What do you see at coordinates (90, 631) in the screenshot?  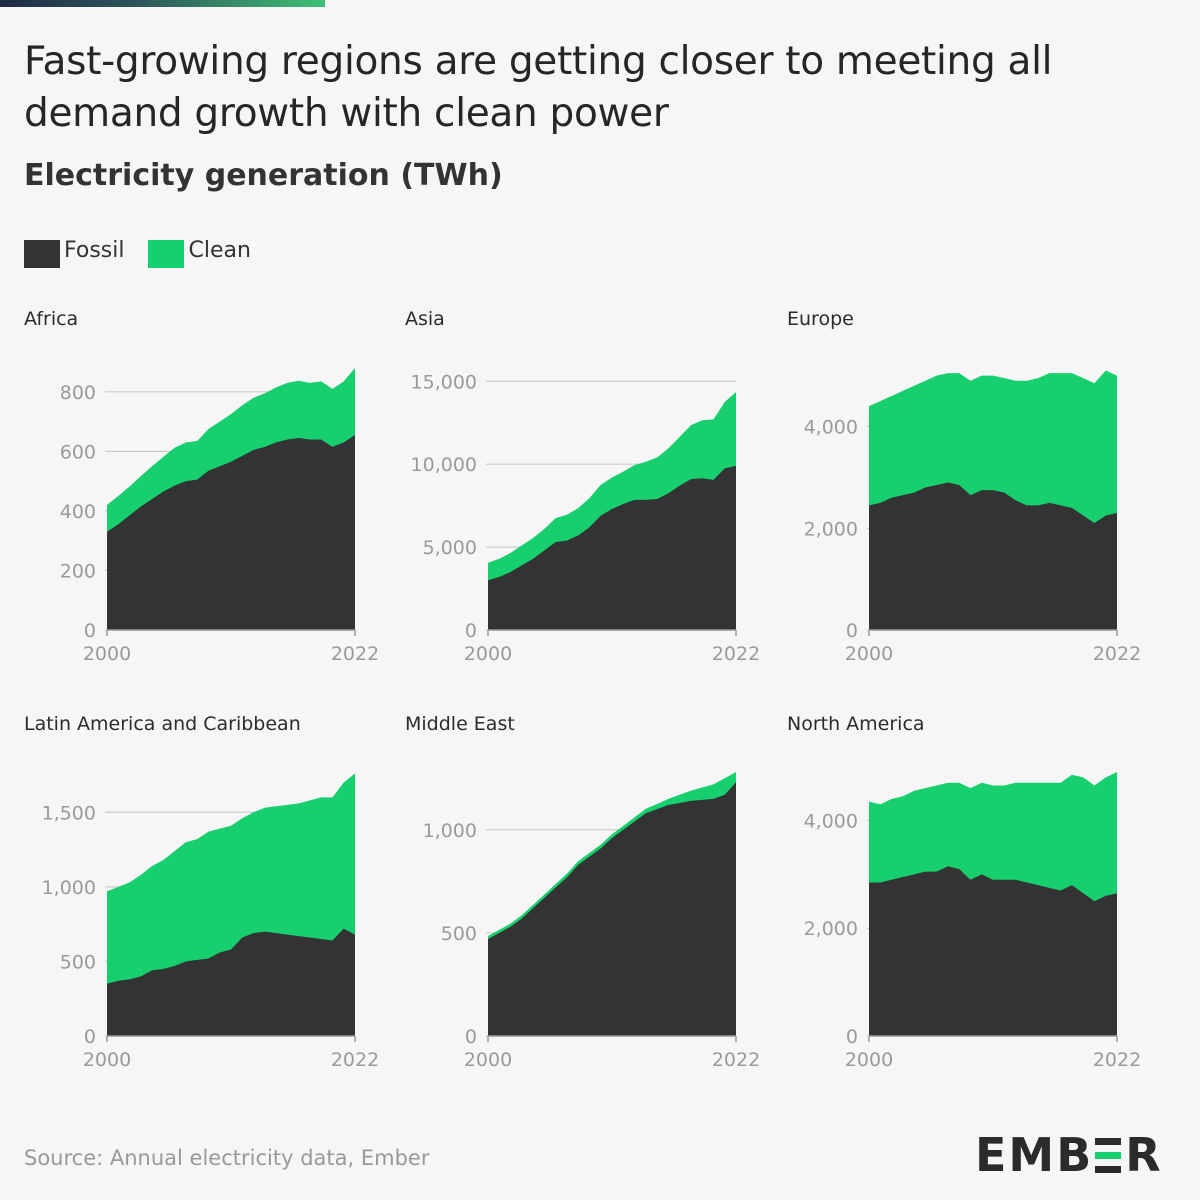 I see `y-tick-label-africa: 0` at bounding box center [90, 631].